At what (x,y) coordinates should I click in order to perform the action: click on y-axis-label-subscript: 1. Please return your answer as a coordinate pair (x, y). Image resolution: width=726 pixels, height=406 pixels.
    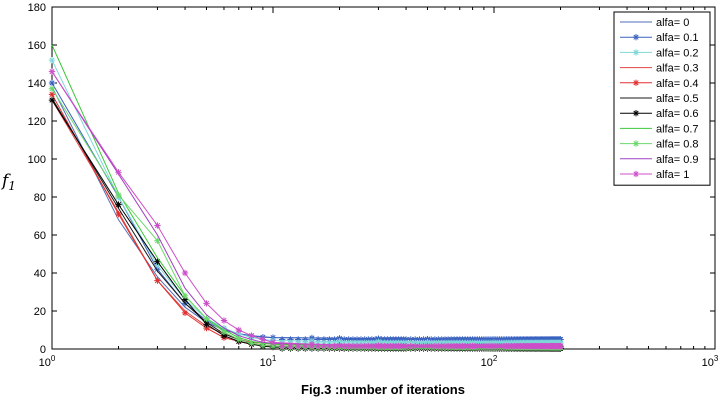
    Looking at the image, I should click on (12, 186).